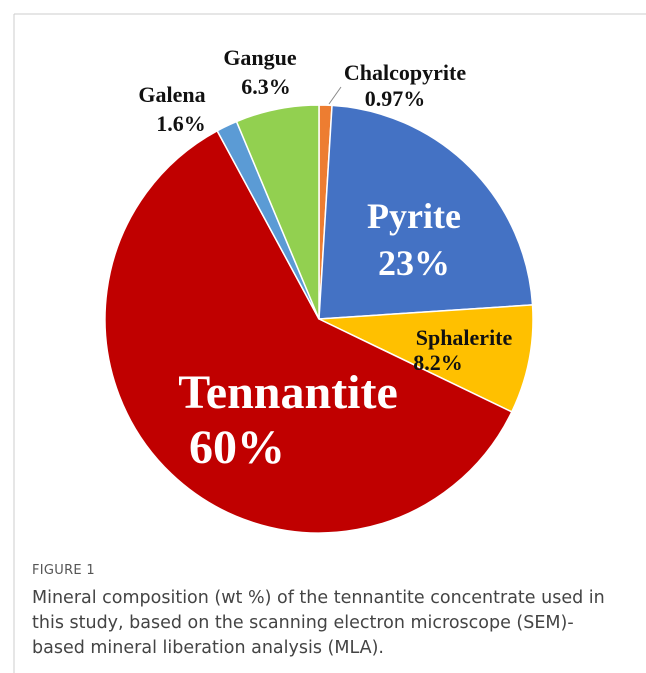 The width and height of the screenshot is (646, 673). What do you see at coordinates (171, 94) in the screenshot?
I see `slice-name: Galena` at bounding box center [171, 94].